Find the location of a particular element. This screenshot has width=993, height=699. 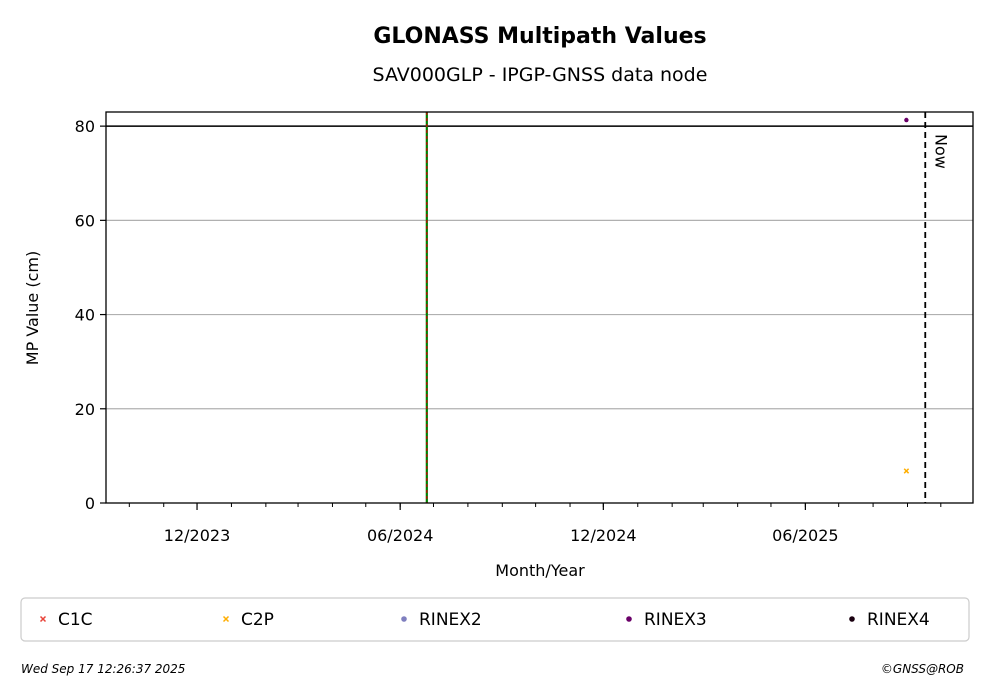

footer-copyright: ©GNSS@ROB is located at coordinates (922, 669).